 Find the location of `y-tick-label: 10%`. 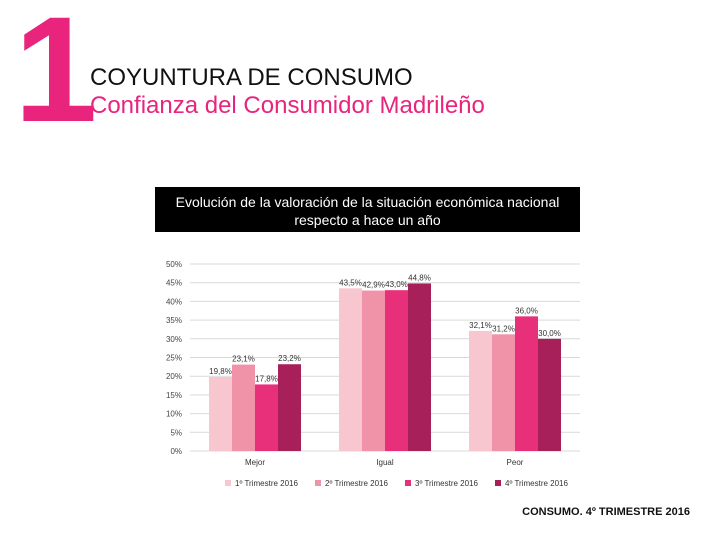

y-tick-label: 10% is located at coordinates (174, 414).